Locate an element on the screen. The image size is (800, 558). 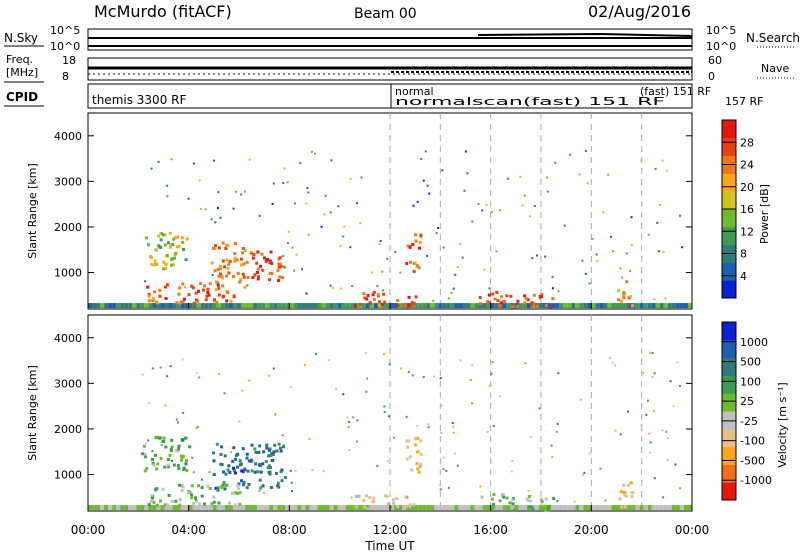
cpid-label: CPID is located at coordinates (22, 97).